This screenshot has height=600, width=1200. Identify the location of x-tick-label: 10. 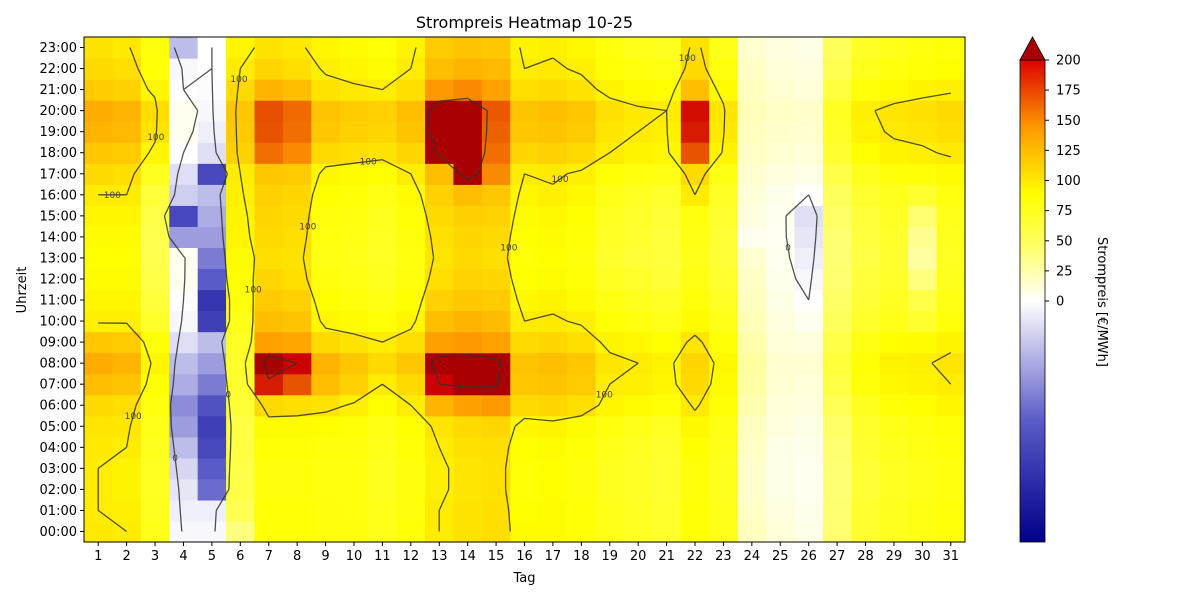
(354, 556).